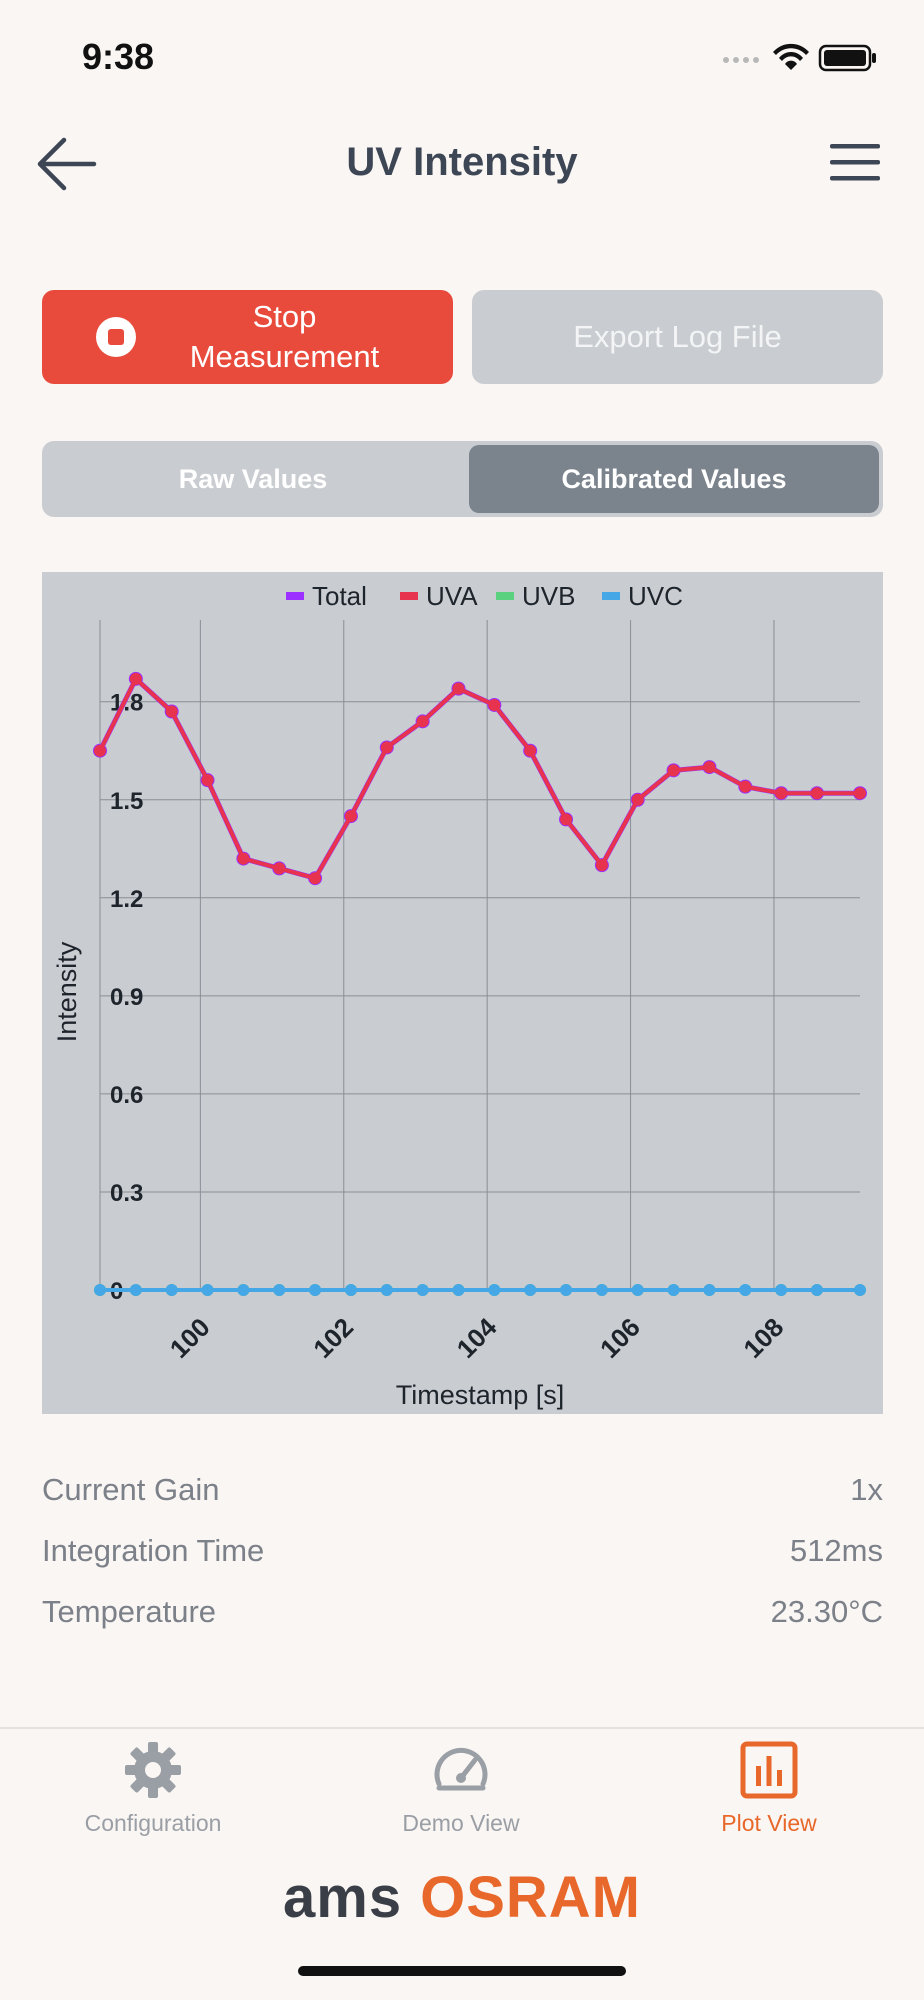 This screenshot has height=2000, width=924. Describe the element at coordinates (118, 56) in the screenshot. I see `status-time: 9:38` at that location.